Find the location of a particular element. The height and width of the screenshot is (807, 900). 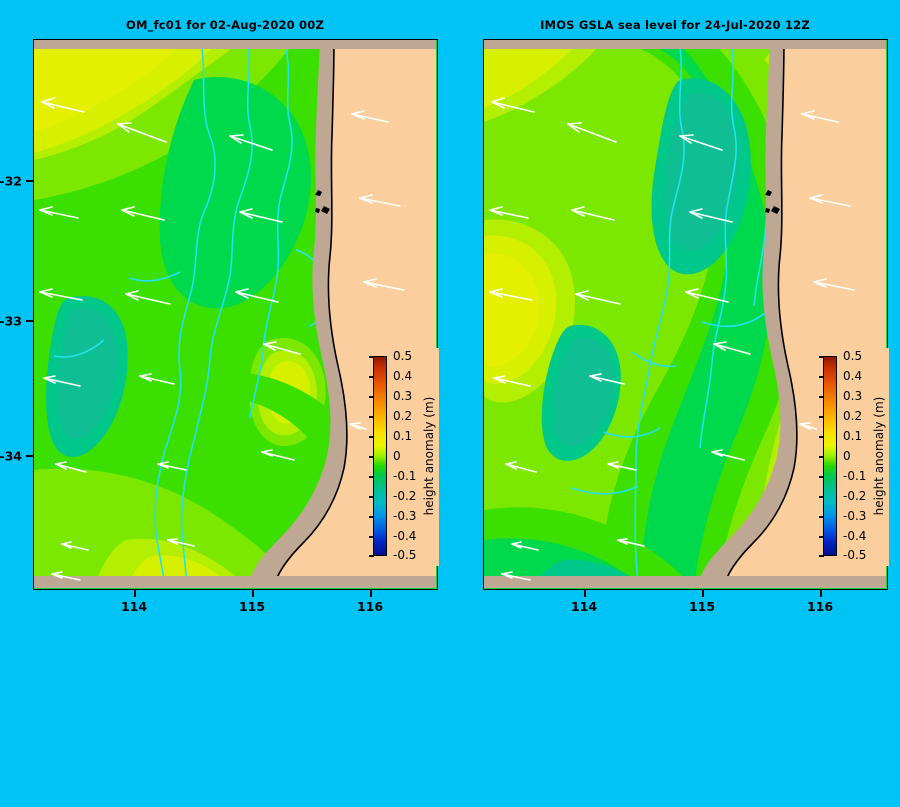

panel-title-left: OM_fc01 for 02-Aug-2020 00Z is located at coordinates (225, 25).